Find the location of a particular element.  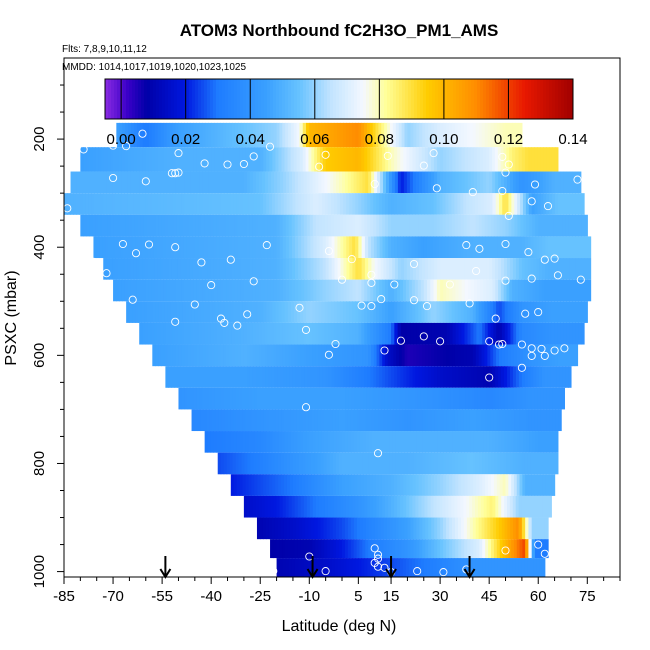

colorbar-frame is located at coordinates (339, 99).